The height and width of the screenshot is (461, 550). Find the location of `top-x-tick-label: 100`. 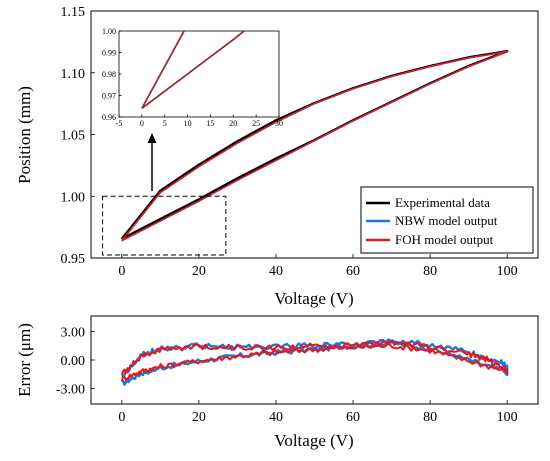

top-x-tick-label: 100 is located at coordinates (507, 271).